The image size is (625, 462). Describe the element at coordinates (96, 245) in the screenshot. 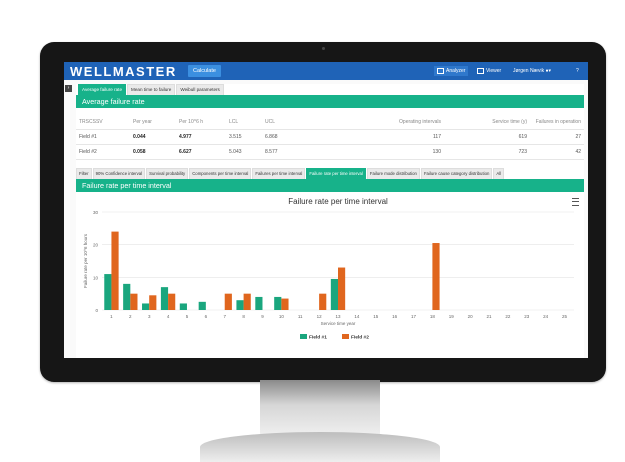

I see `y-tick-label: 20` at that location.